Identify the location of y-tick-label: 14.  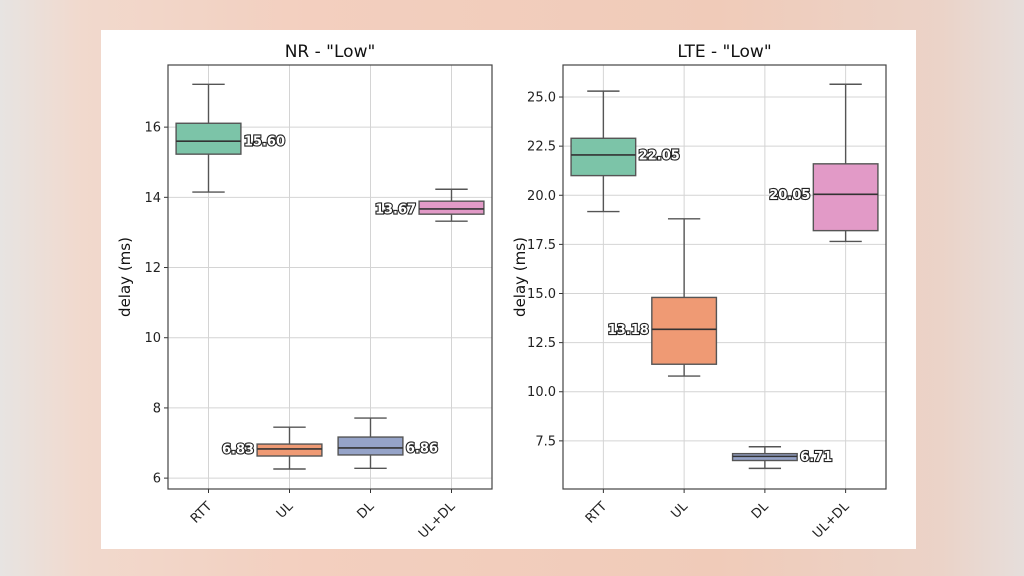
(152, 198).